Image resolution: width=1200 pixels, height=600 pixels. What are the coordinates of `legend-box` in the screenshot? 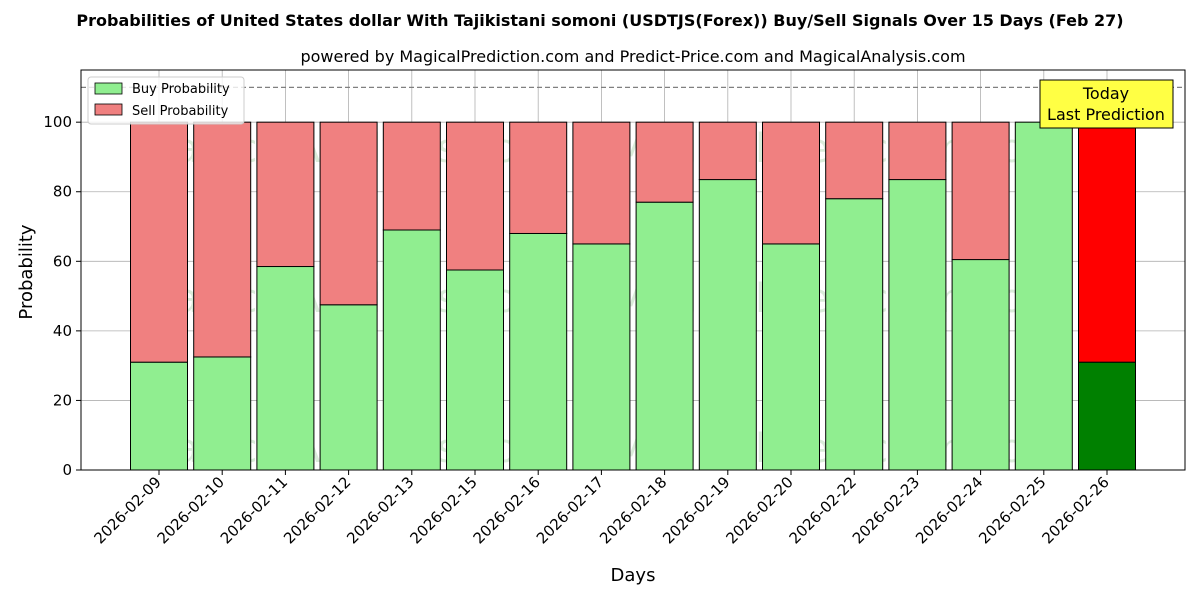 It's located at (166, 100).